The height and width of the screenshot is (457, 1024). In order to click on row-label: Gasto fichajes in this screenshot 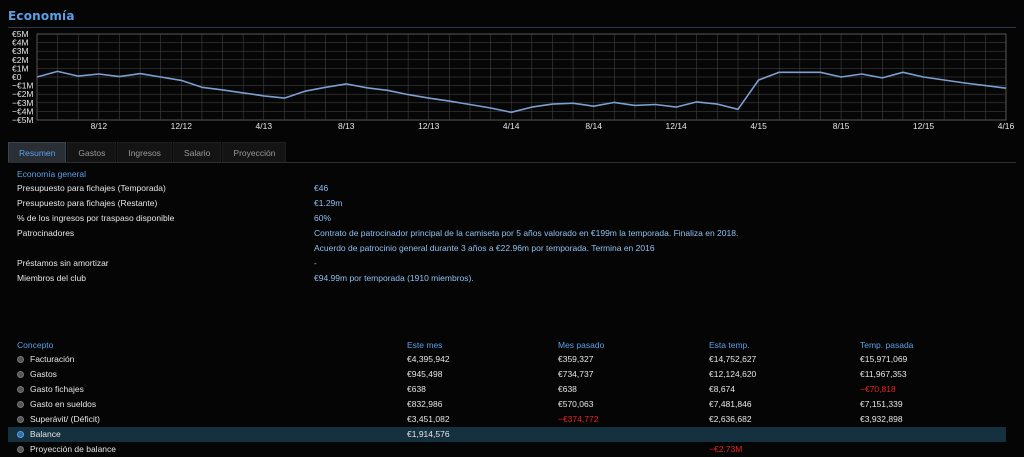, I will do `click(57, 389)`.